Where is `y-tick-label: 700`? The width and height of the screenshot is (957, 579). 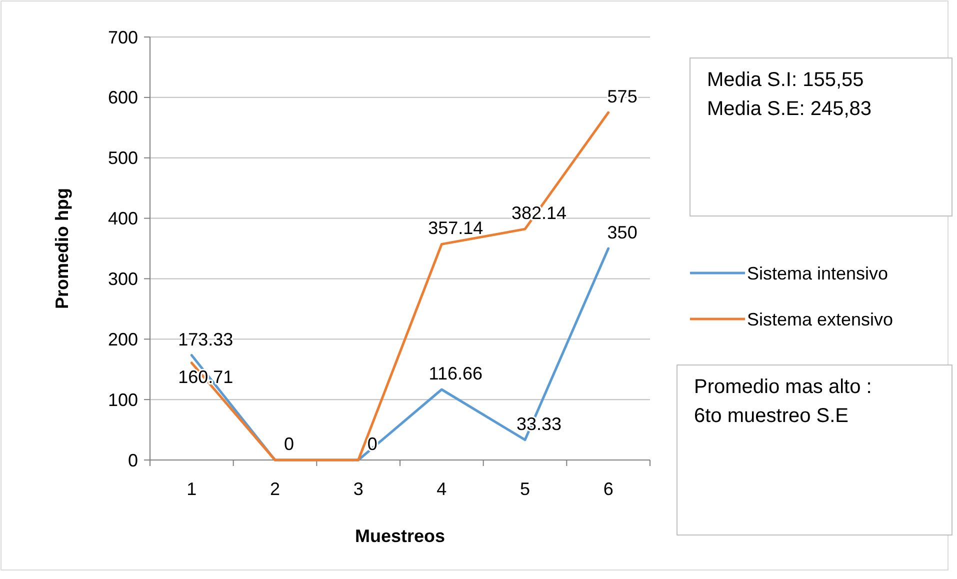 y-tick-label: 700 is located at coordinates (123, 37).